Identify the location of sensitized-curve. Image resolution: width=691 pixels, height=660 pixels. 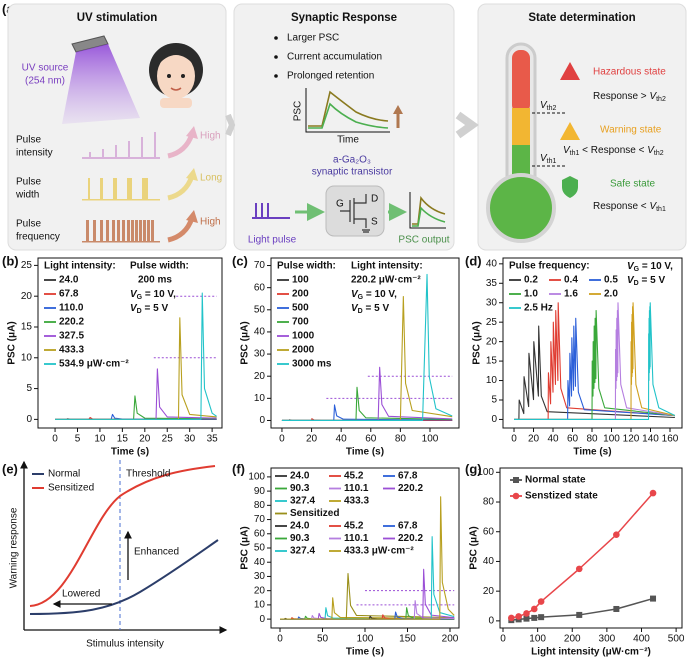
(122, 536).